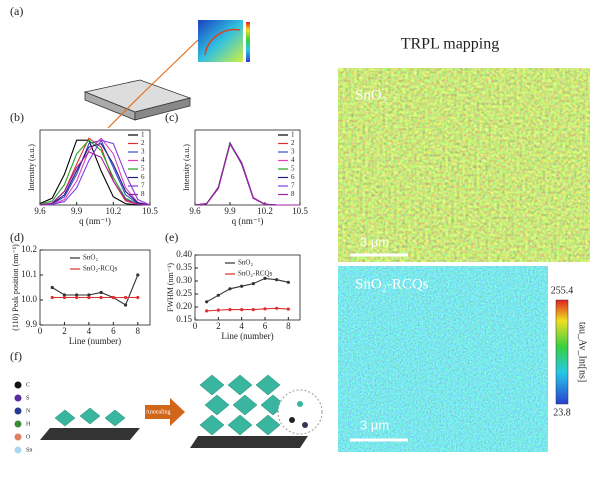 This screenshot has width=600, height=479. I want to click on atom-label: C, so click(28, 385).